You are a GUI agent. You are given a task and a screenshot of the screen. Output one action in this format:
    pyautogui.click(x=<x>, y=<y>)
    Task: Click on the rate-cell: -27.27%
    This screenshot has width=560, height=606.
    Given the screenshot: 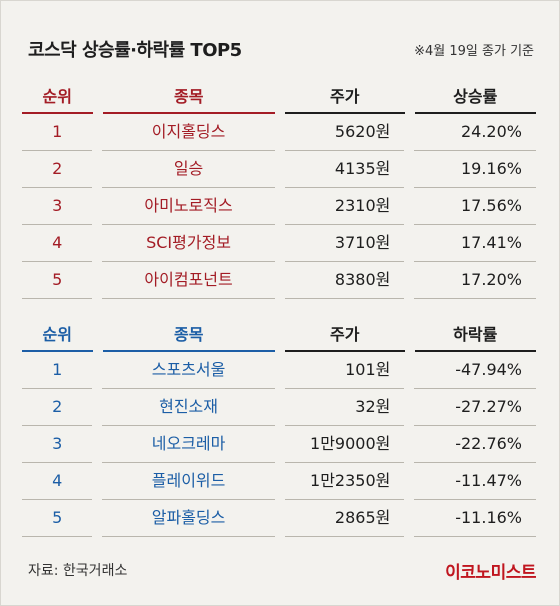 What is the action you would take?
    pyautogui.click(x=475, y=407)
    